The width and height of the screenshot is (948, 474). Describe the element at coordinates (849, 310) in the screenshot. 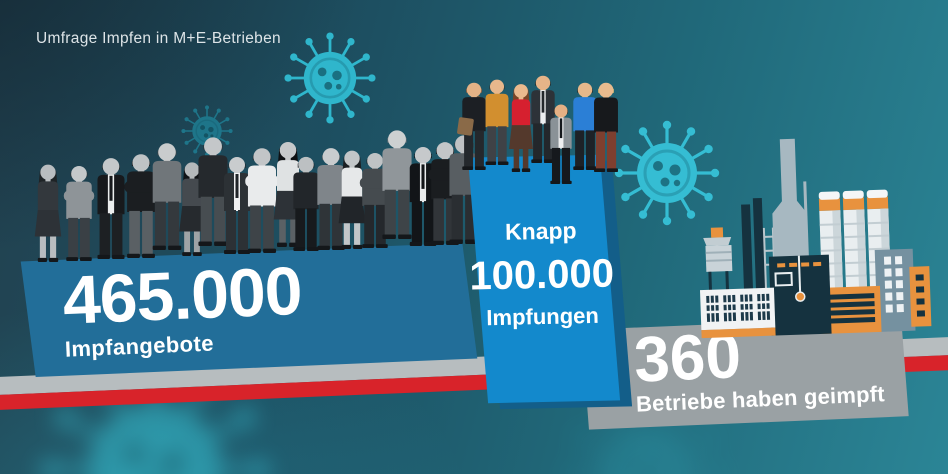

I see `orange-slat-building` at that location.